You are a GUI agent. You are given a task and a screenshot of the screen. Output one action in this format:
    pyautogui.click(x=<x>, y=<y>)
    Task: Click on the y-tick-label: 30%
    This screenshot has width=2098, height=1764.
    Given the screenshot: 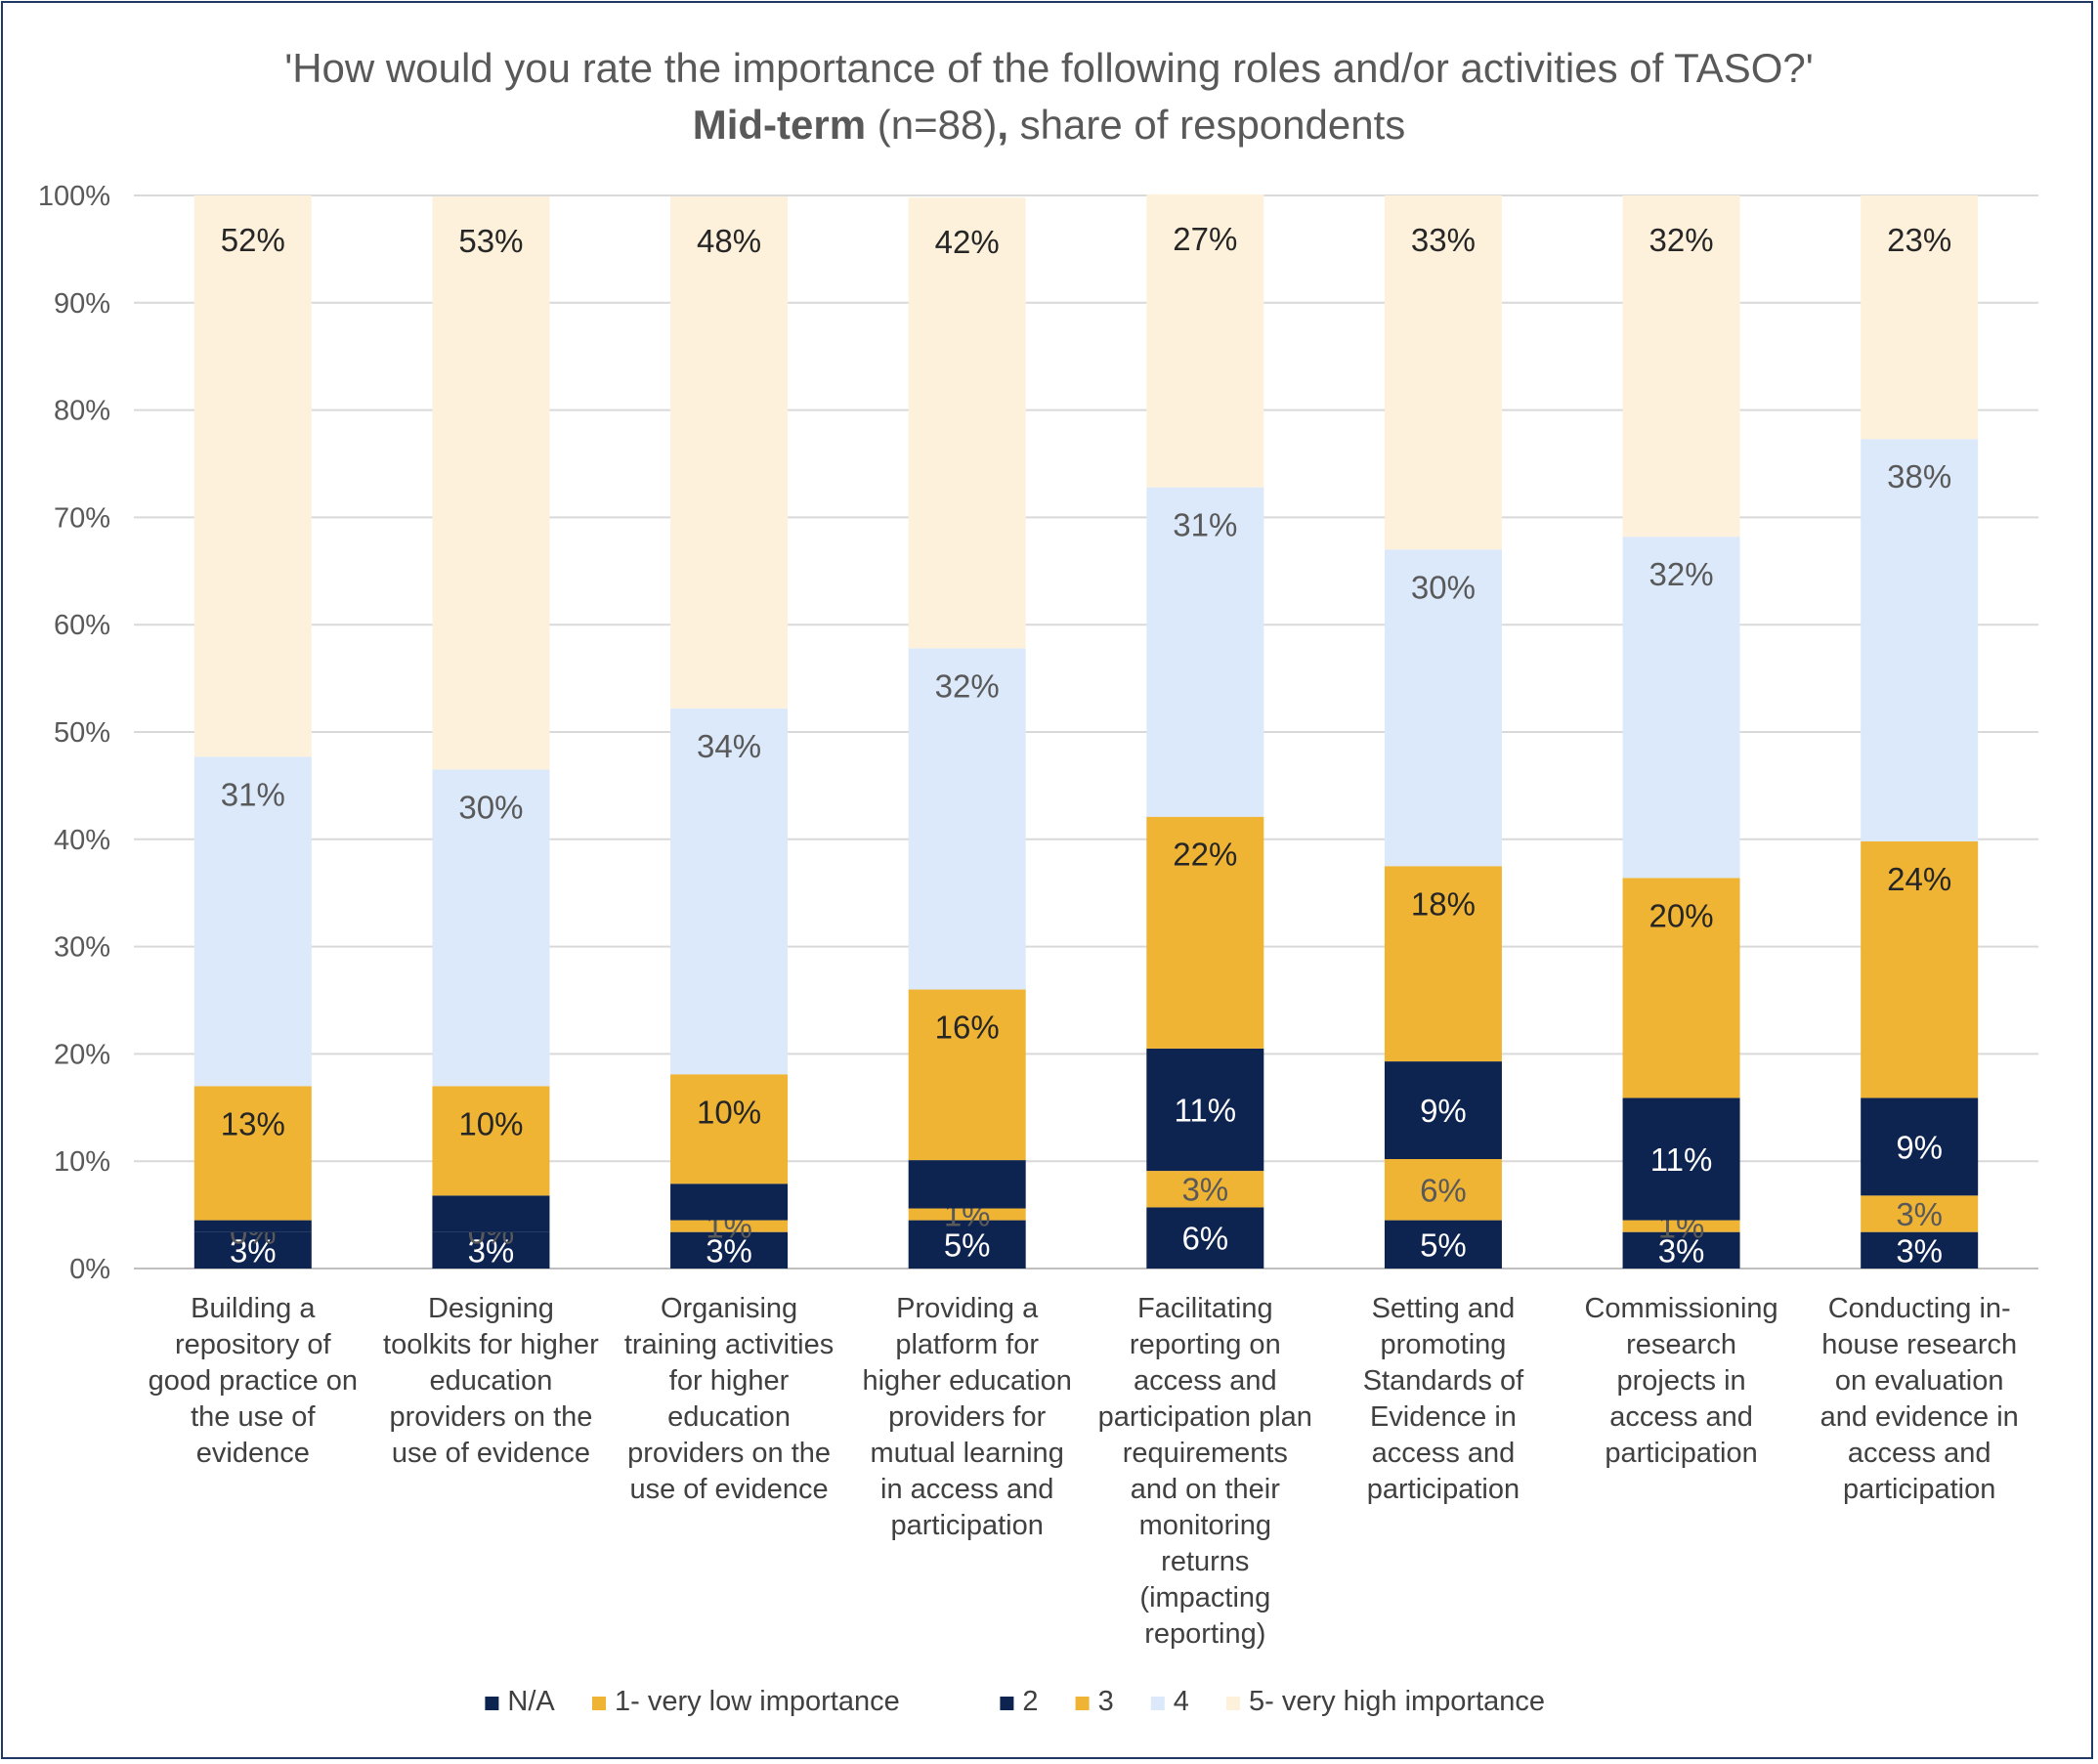 What is the action you would take?
    pyautogui.click(x=82, y=948)
    